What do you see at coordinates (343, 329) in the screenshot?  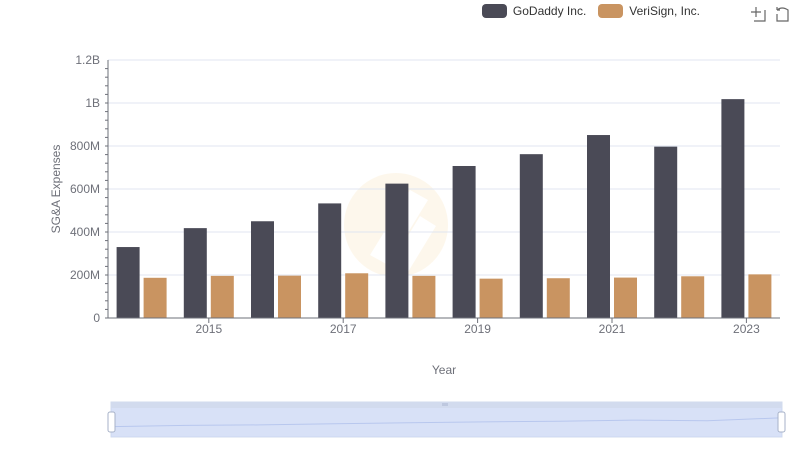 I see `x-tick-label: 2017` at bounding box center [343, 329].